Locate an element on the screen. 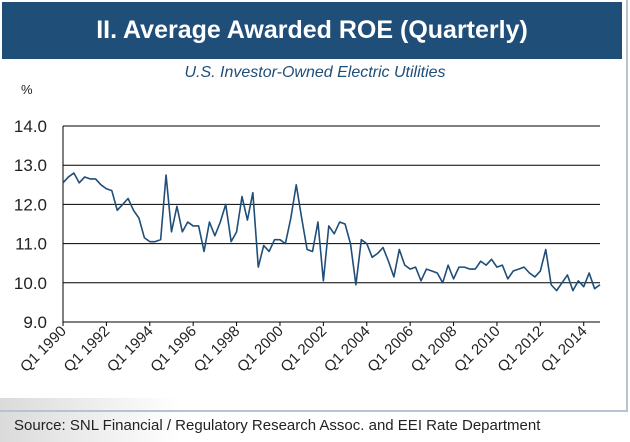  y-tick-label: 12.0 is located at coordinates (30, 204).